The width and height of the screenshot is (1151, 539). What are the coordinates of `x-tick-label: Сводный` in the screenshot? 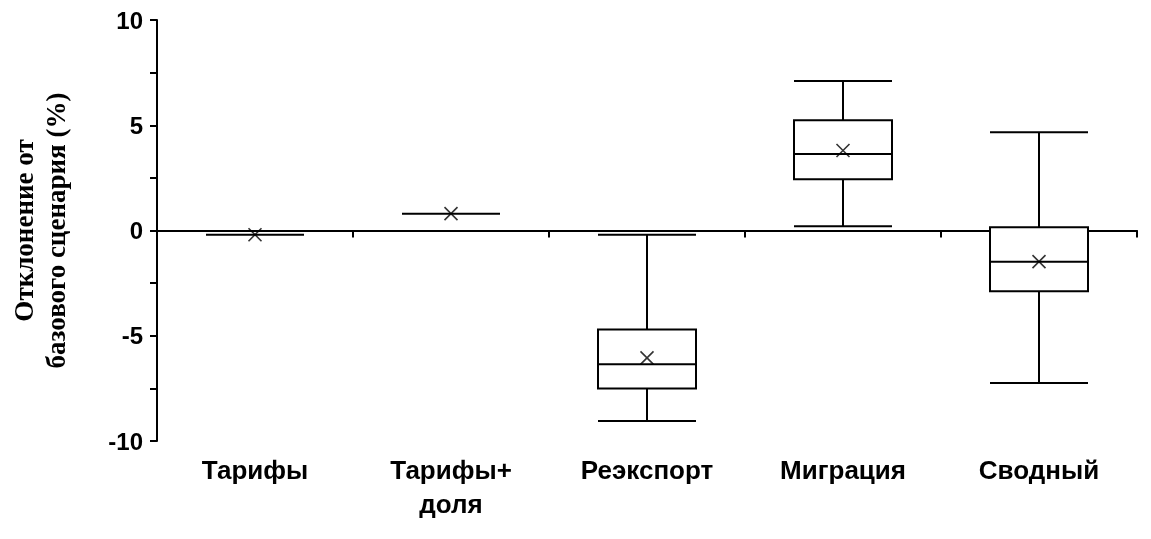 It's located at (1039, 470).